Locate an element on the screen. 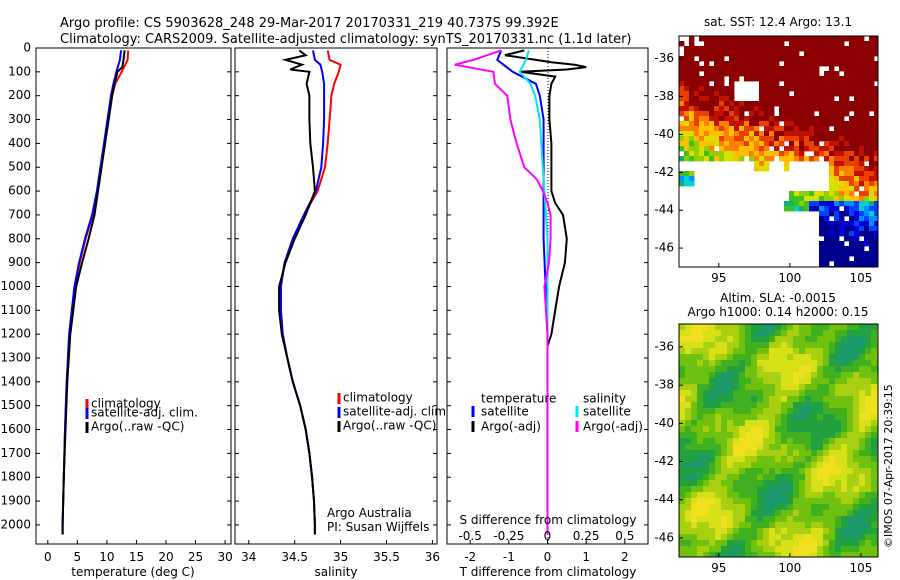 The height and width of the screenshot is (580, 900). x-tick-label: 15 is located at coordinates (136, 557).